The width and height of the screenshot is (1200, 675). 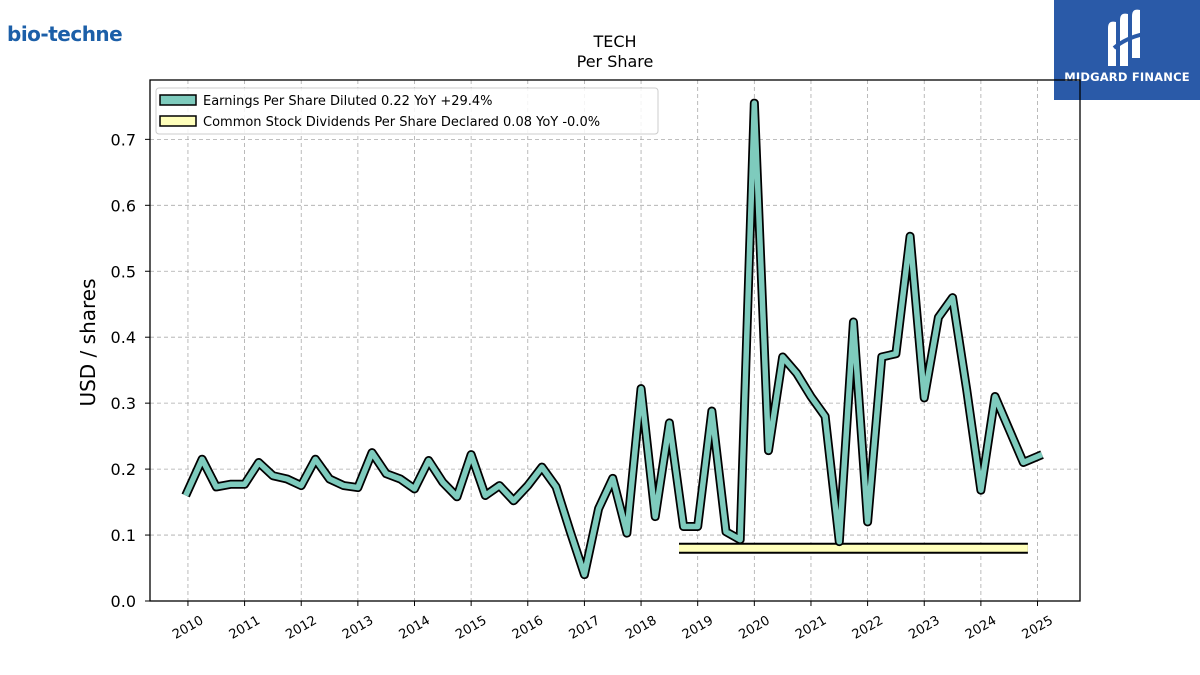 What do you see at coordinates (123, 205) in the screenshot?
I see `y-tick-label: 0.6` at bounding box center [123, 205].